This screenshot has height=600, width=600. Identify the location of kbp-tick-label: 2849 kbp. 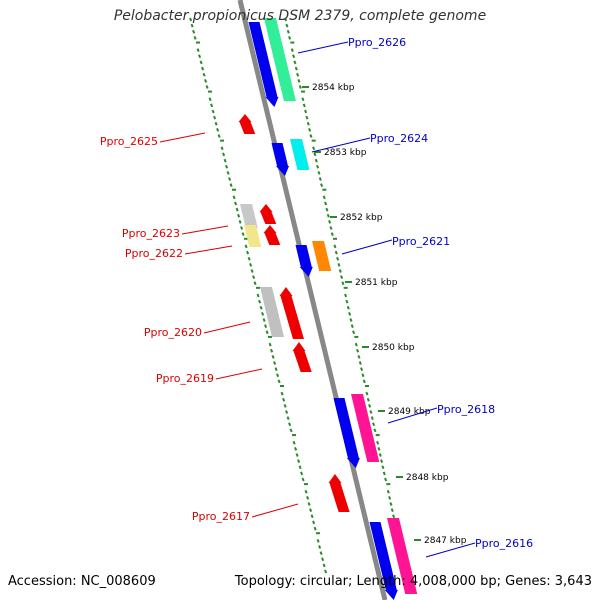
(409, 412).